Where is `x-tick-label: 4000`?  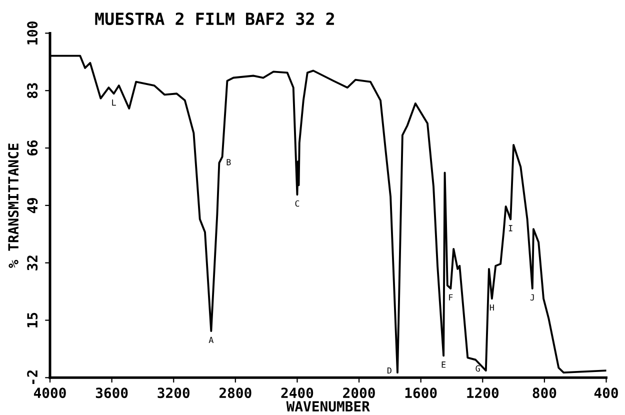
x-tick-label: 4000 is located at coordinates (50, 393).